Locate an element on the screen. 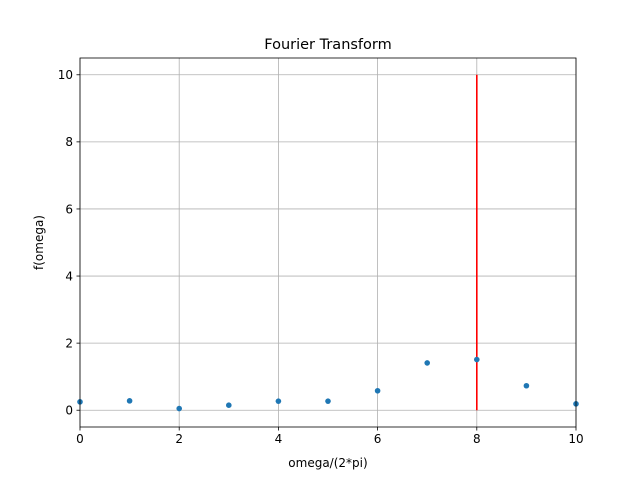  x-tick-label: 10 is located at coordinates (575, 439).